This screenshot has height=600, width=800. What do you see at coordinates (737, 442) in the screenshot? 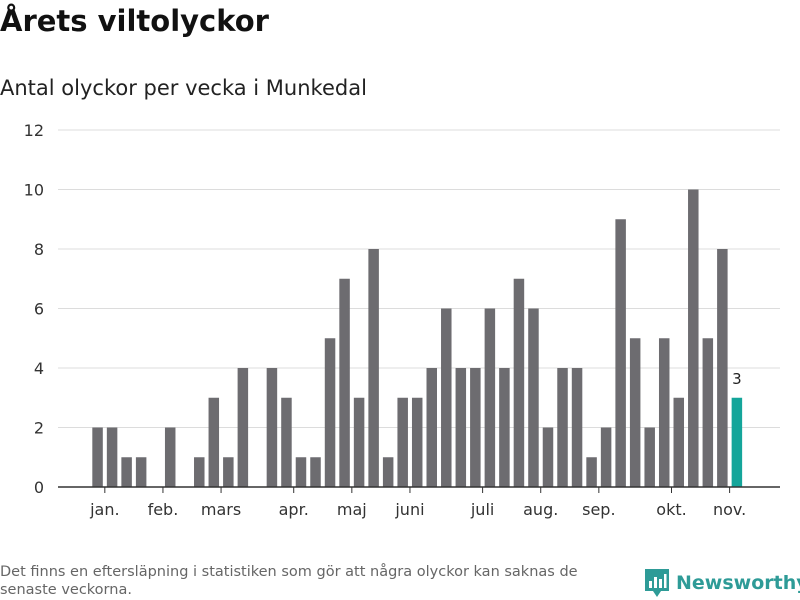
I see `bar-current-week` at bounding box center [737, 442].